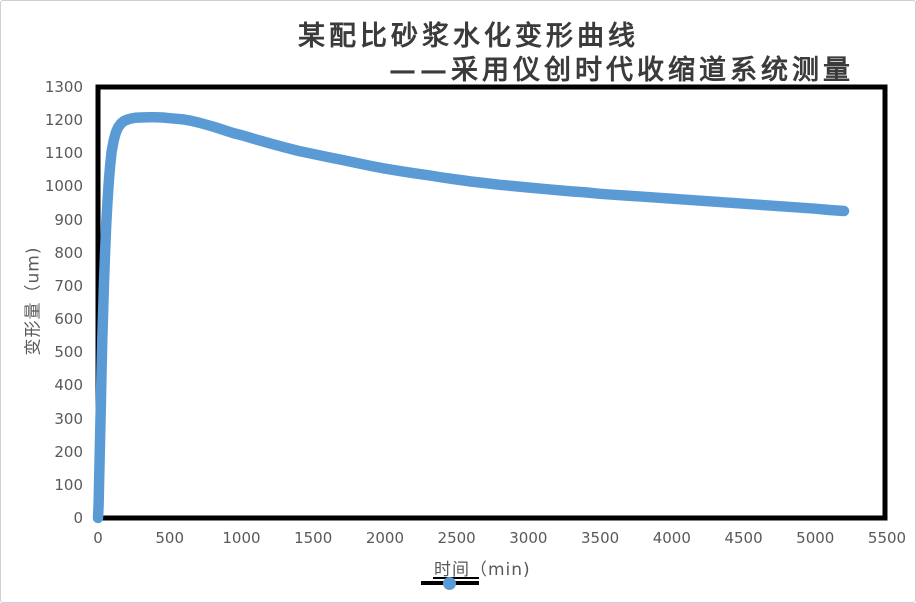 The width and height of the screenshot is (916, 603). What do you see at coordinates (68, 252) in the screenshot?
I see `y-tick-label: 800` at bounding box center [68, 252].